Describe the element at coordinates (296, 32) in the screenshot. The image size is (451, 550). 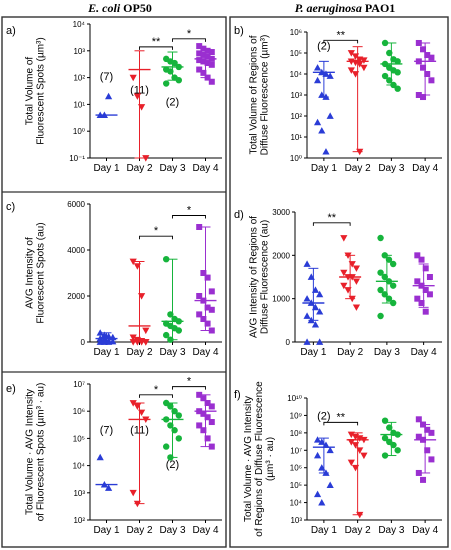
I see `y-tick-label: 10⁶` at that location.